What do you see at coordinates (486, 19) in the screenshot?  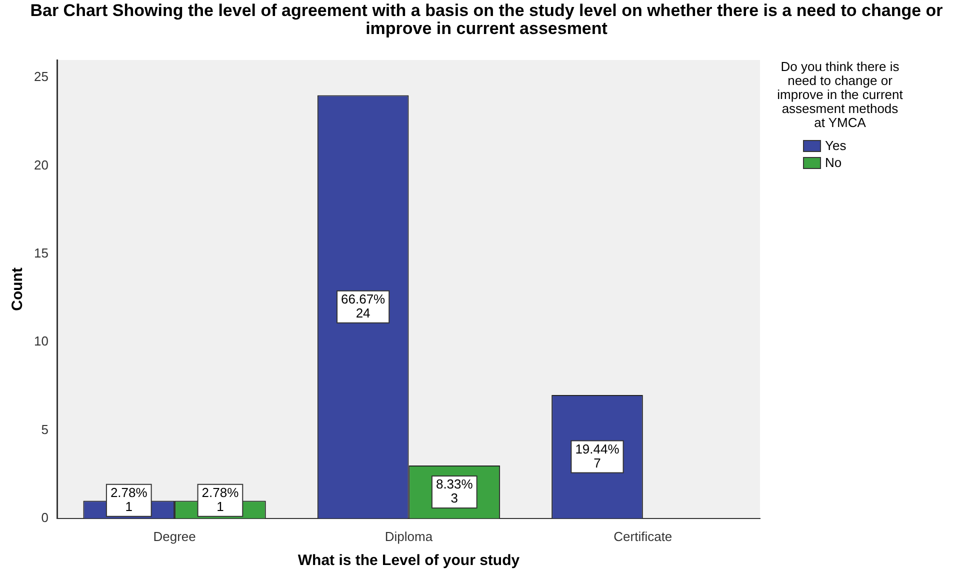 I see `chart-title: Bar Chart Showing the level of agreement with a basis on the study level on whether there is a need to change or improve in current assesment` at bounding box center [486, 19].